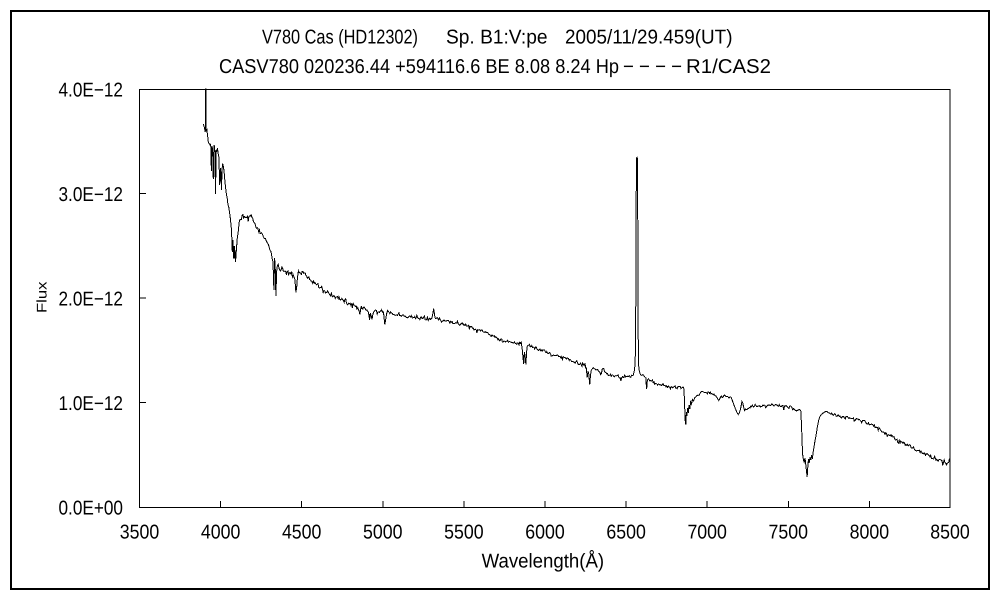 The width and height of the screenshot is (1000, 605). Describe the element at coordinates (464, 533) in the screenshot. I see `svg-text: 5500` at that location.